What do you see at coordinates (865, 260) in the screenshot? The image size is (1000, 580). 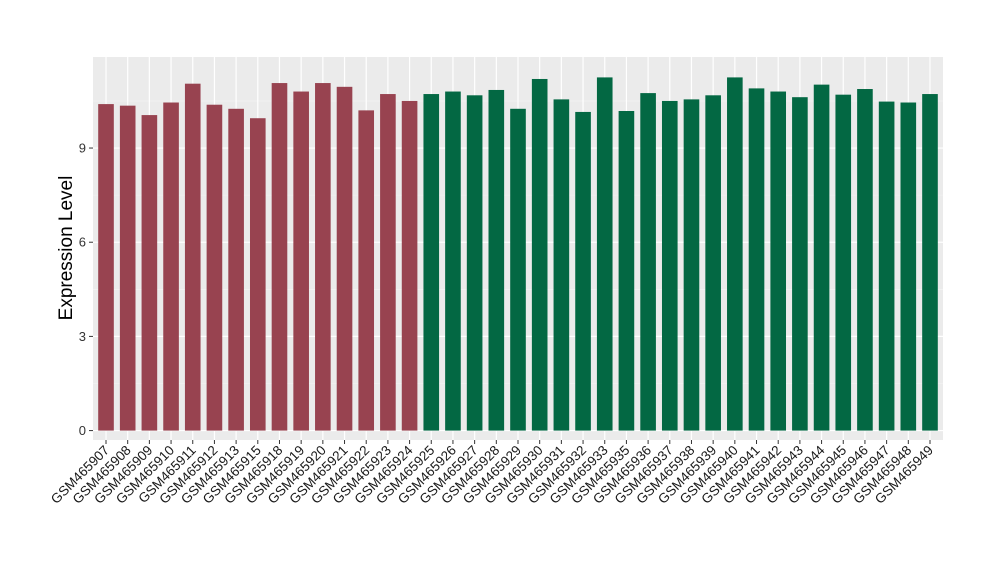 I see `bar-GSM465946` at bounding box center [865, 260].